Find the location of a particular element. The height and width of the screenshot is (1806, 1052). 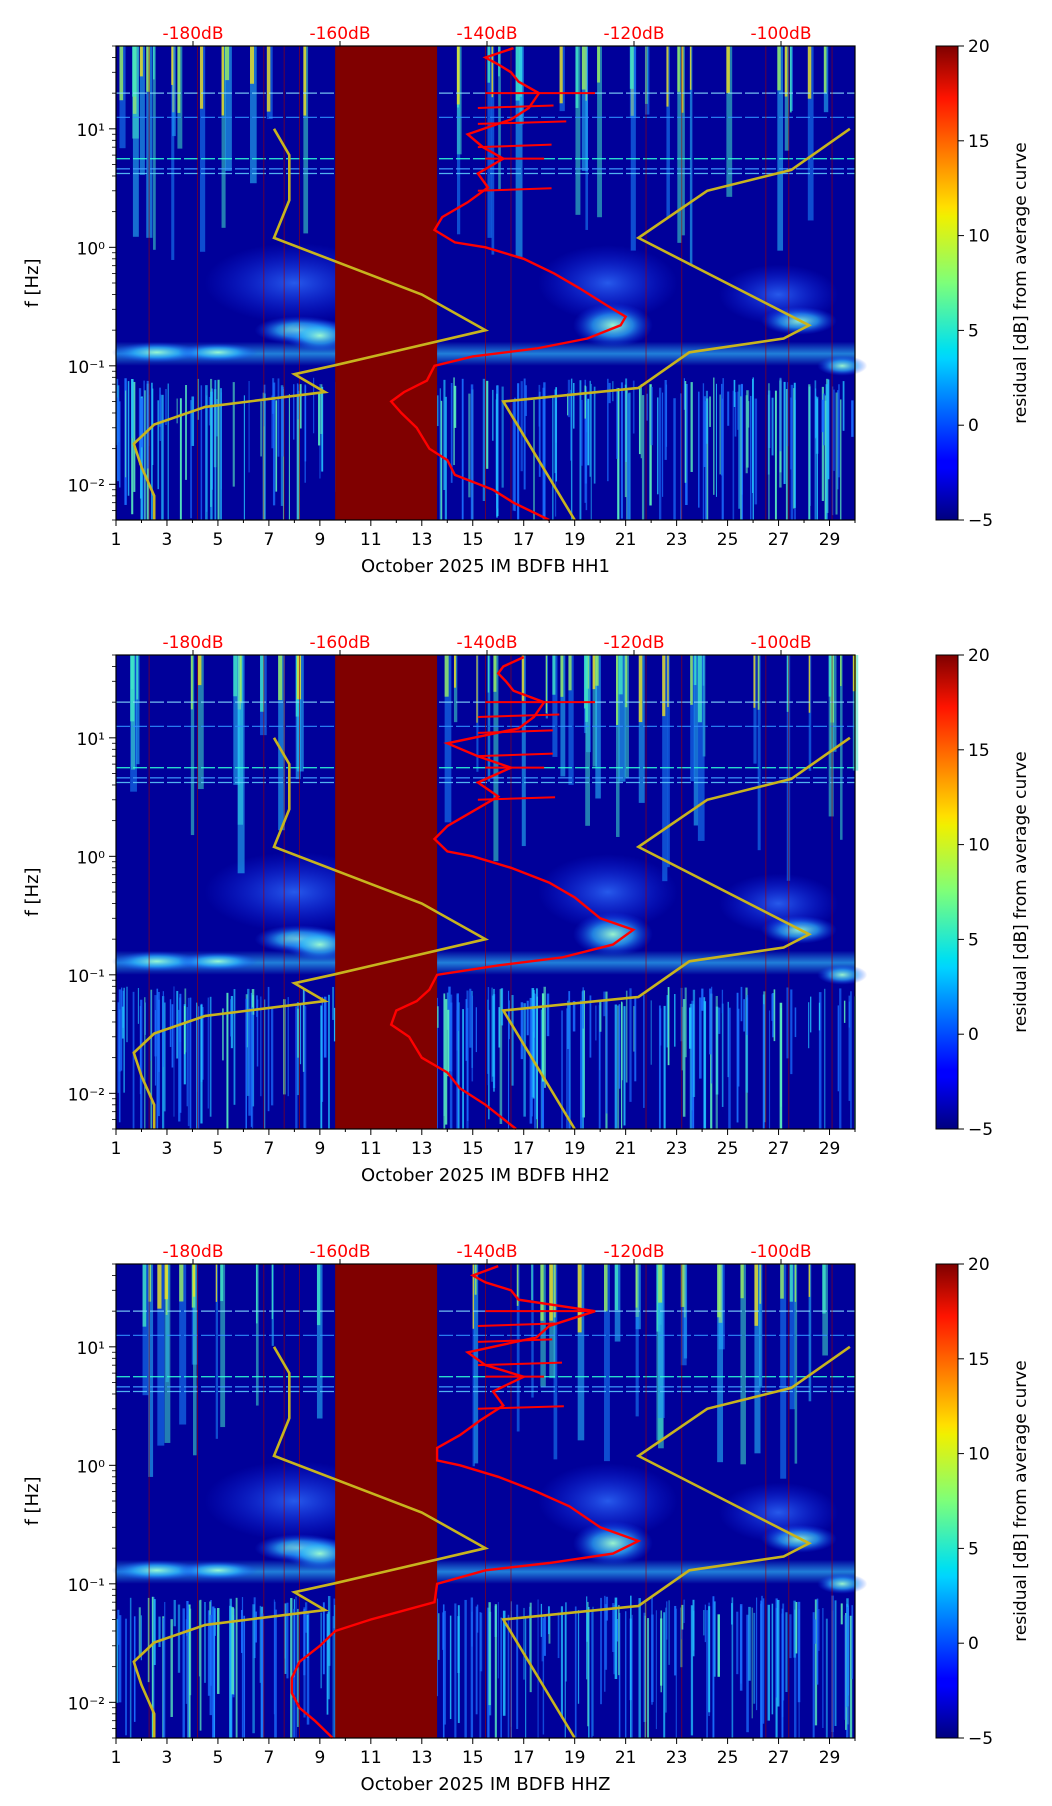

top-tick-label: -120dB is located at coordinates (633, 643).